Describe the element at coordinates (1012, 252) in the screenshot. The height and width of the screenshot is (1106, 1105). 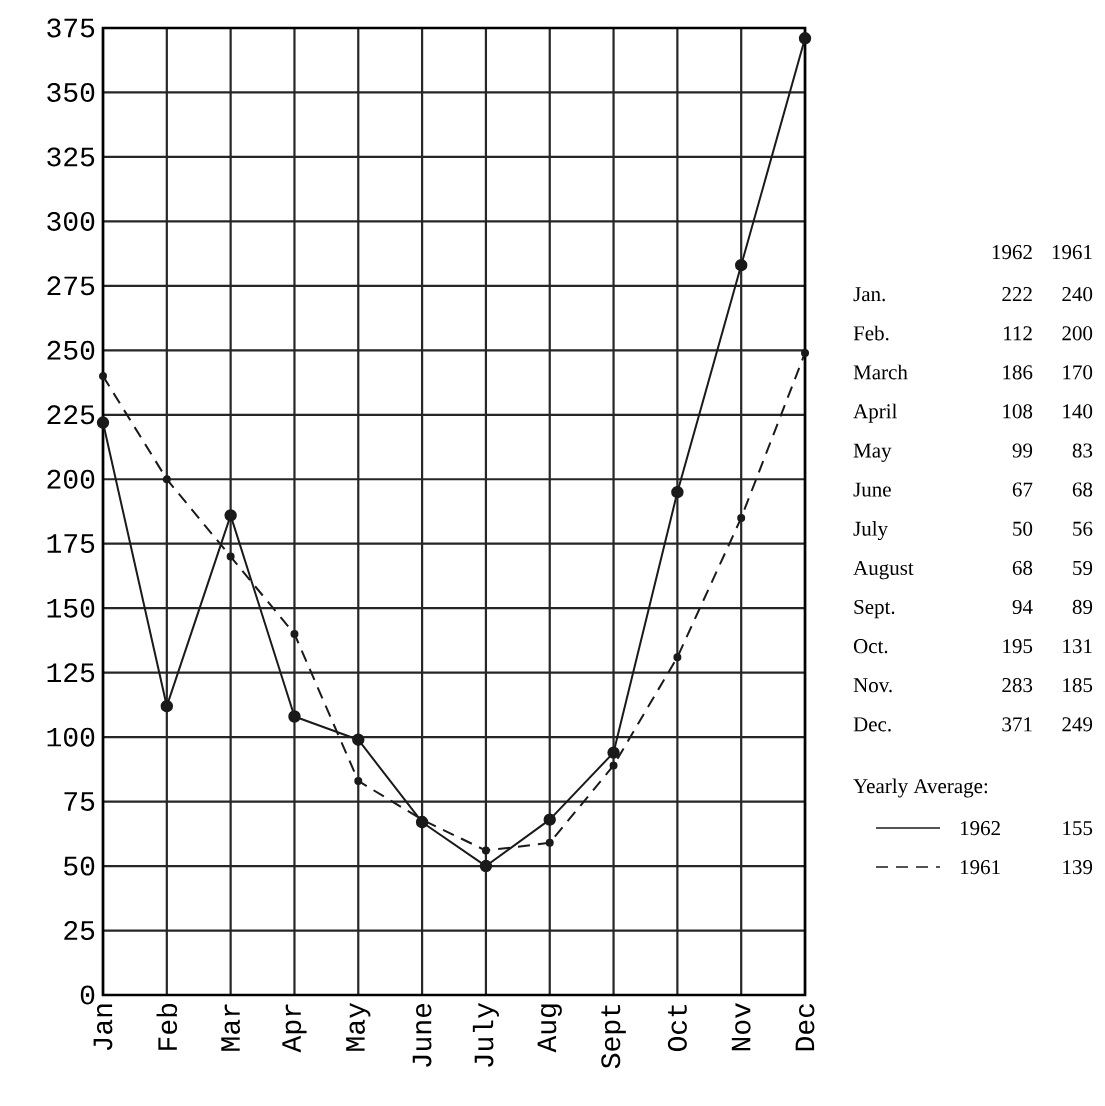
I see `text: 1962` at that location.